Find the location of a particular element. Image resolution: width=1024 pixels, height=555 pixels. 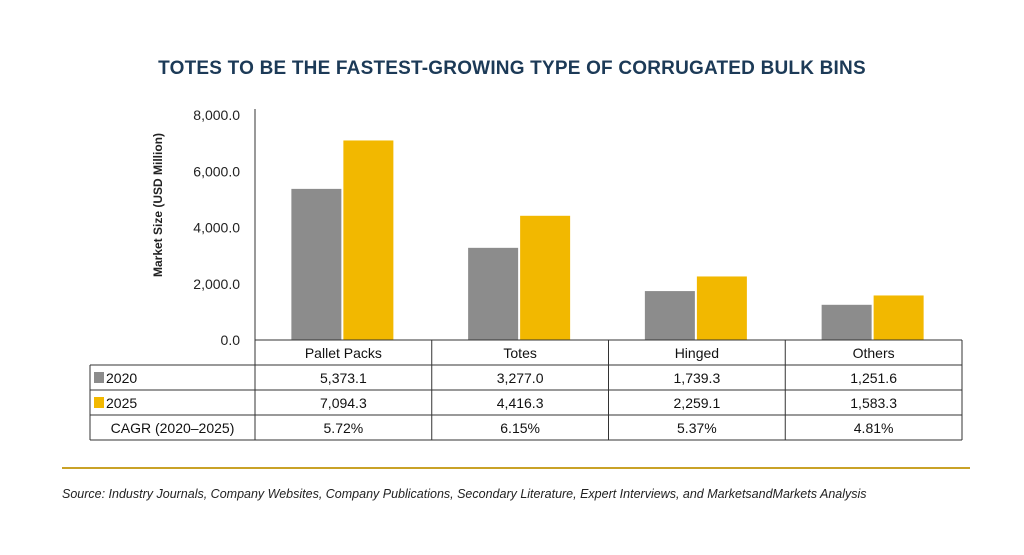

legend-swatch-2020 is located at coordinates (99, 377).